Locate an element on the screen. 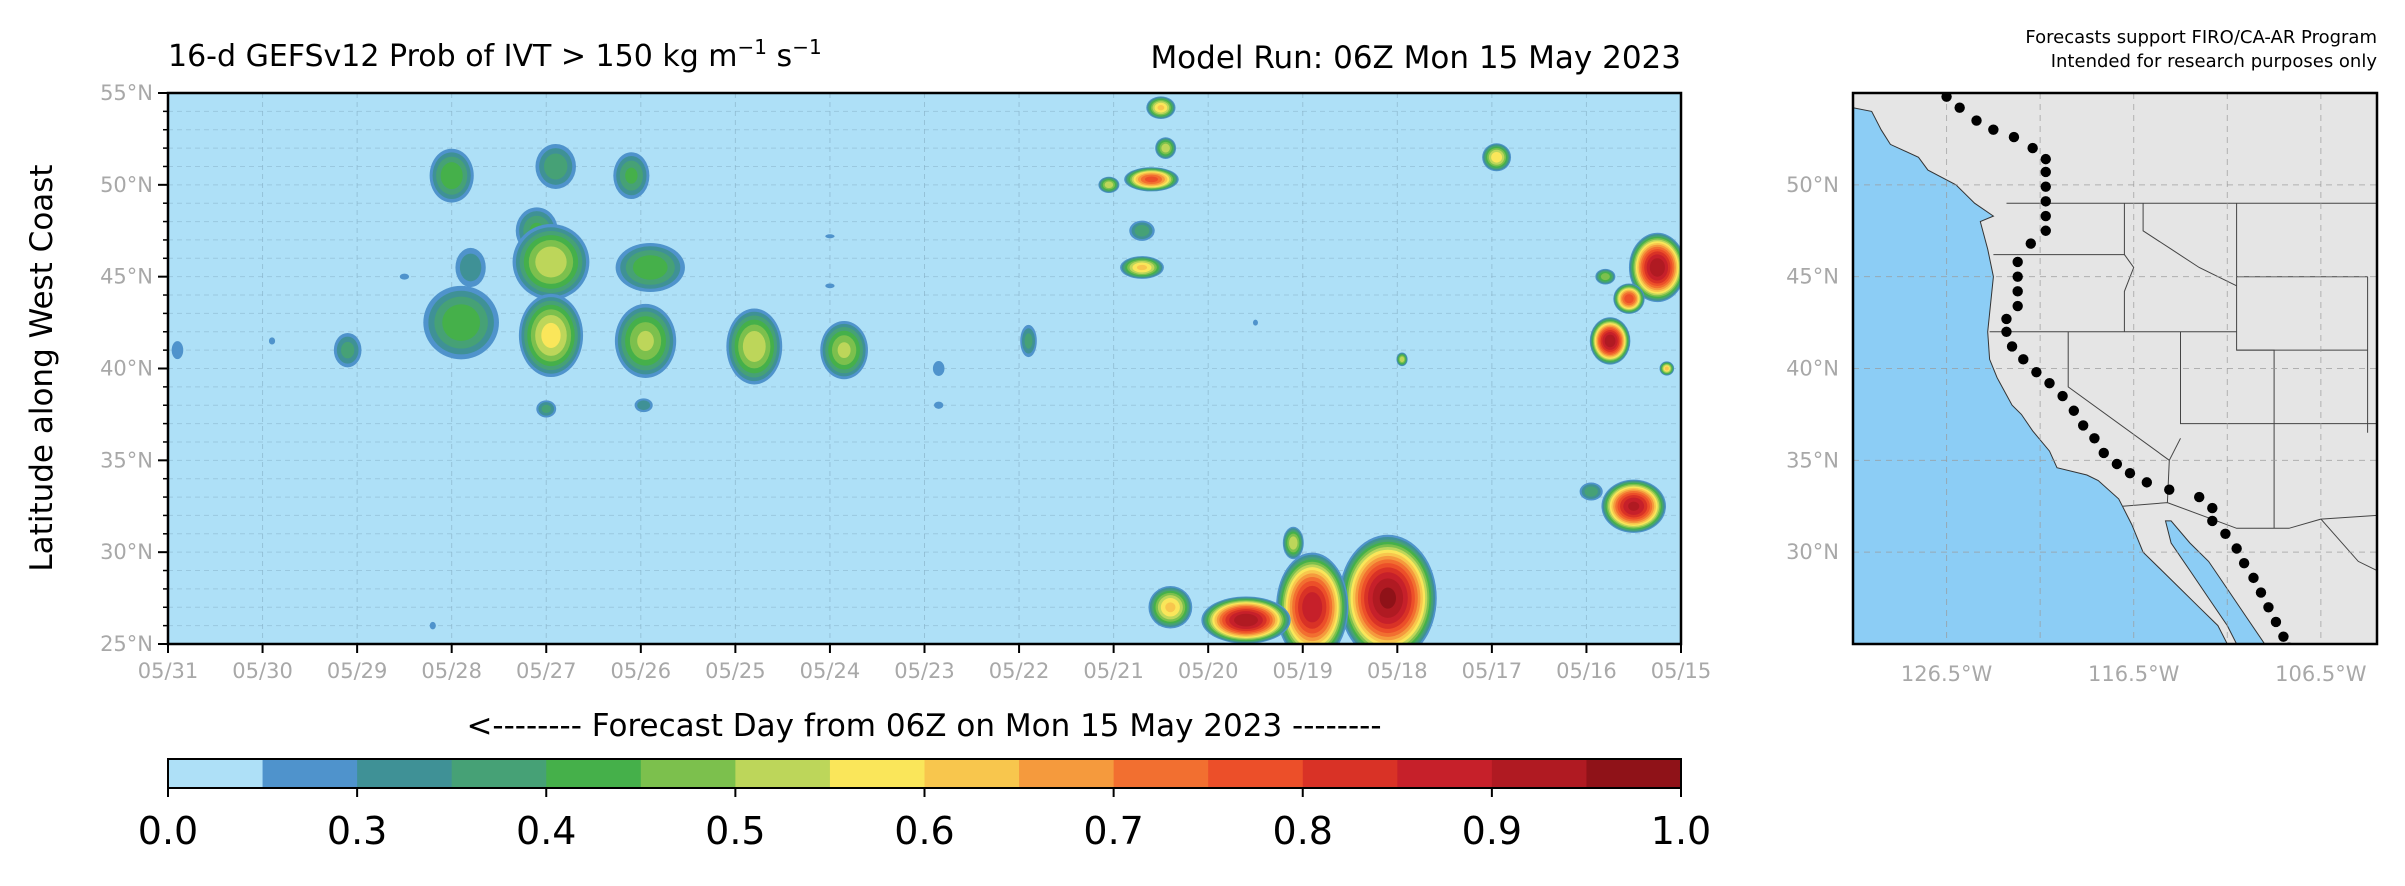  model-run-label: Model Run: 06Z Mon 15 May 2023 is located at coordinates (1415, 58).